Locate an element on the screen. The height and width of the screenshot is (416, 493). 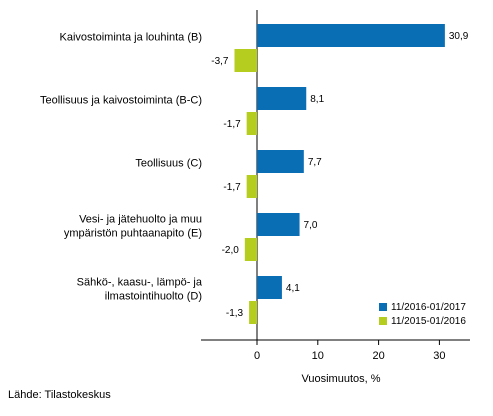
x-tick-label: 10 is located at coordinates (318, 356).